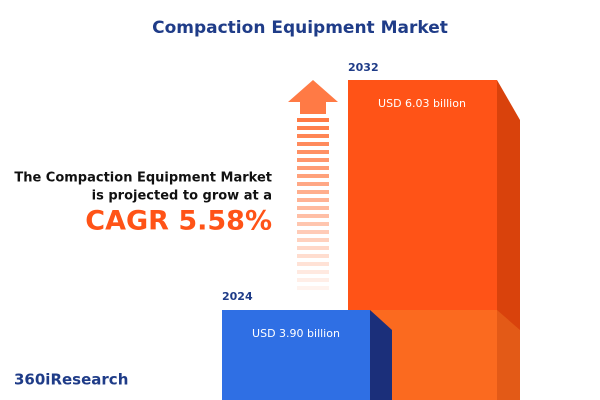  I want to click on growth-arrow, so click(313, 185).